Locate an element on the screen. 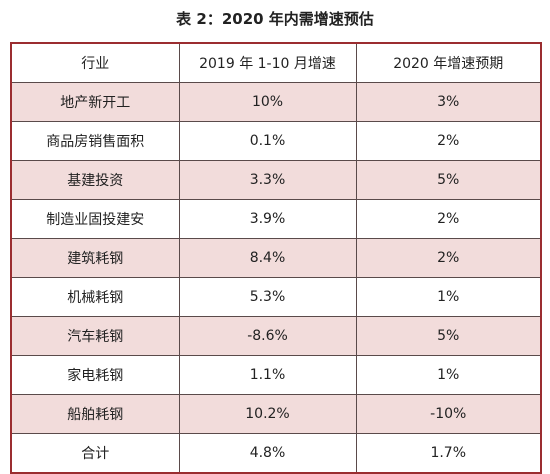 This screenshot has height=474, width=550. table-row: 建筑耗钢 8.4% 2% is located at coordinates (276, 258).